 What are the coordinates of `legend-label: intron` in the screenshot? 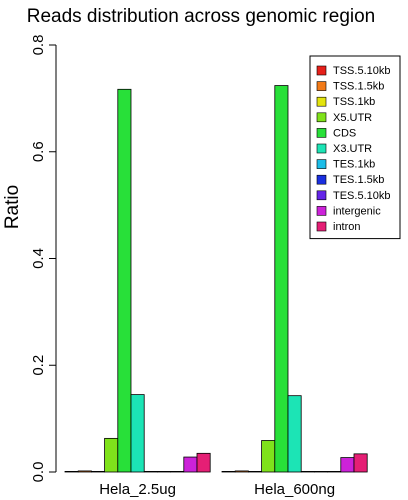 It's located at (347, 227).